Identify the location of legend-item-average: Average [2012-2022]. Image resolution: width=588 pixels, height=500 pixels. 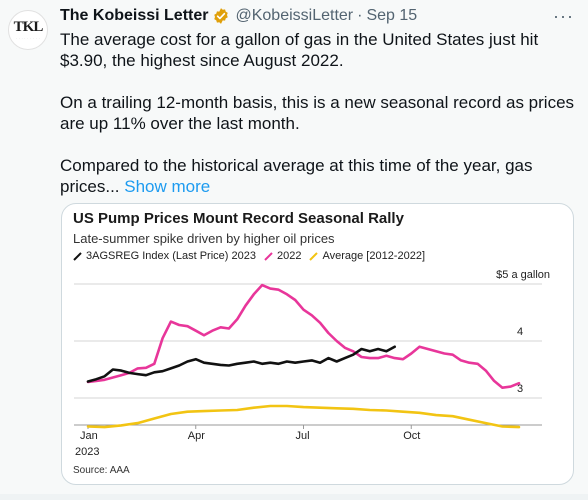
(367, 256).